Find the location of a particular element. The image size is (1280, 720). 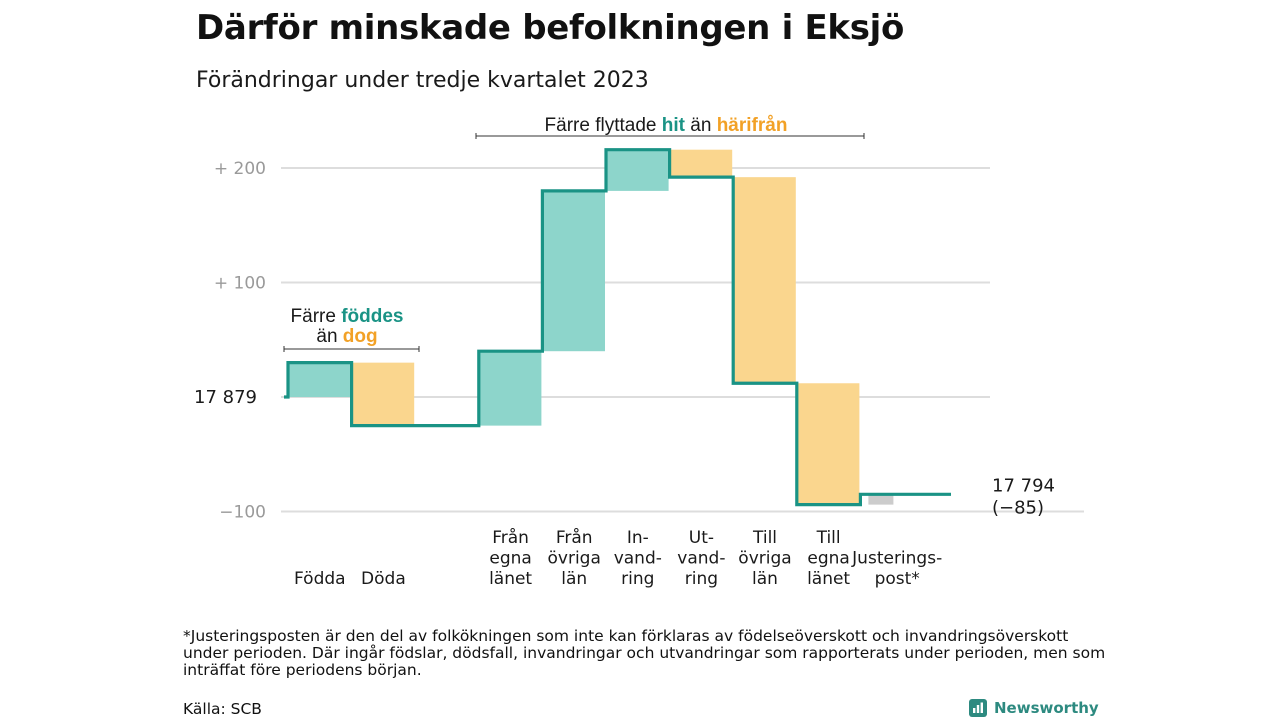

category-label: Döda is located at coordinates (383, 579).